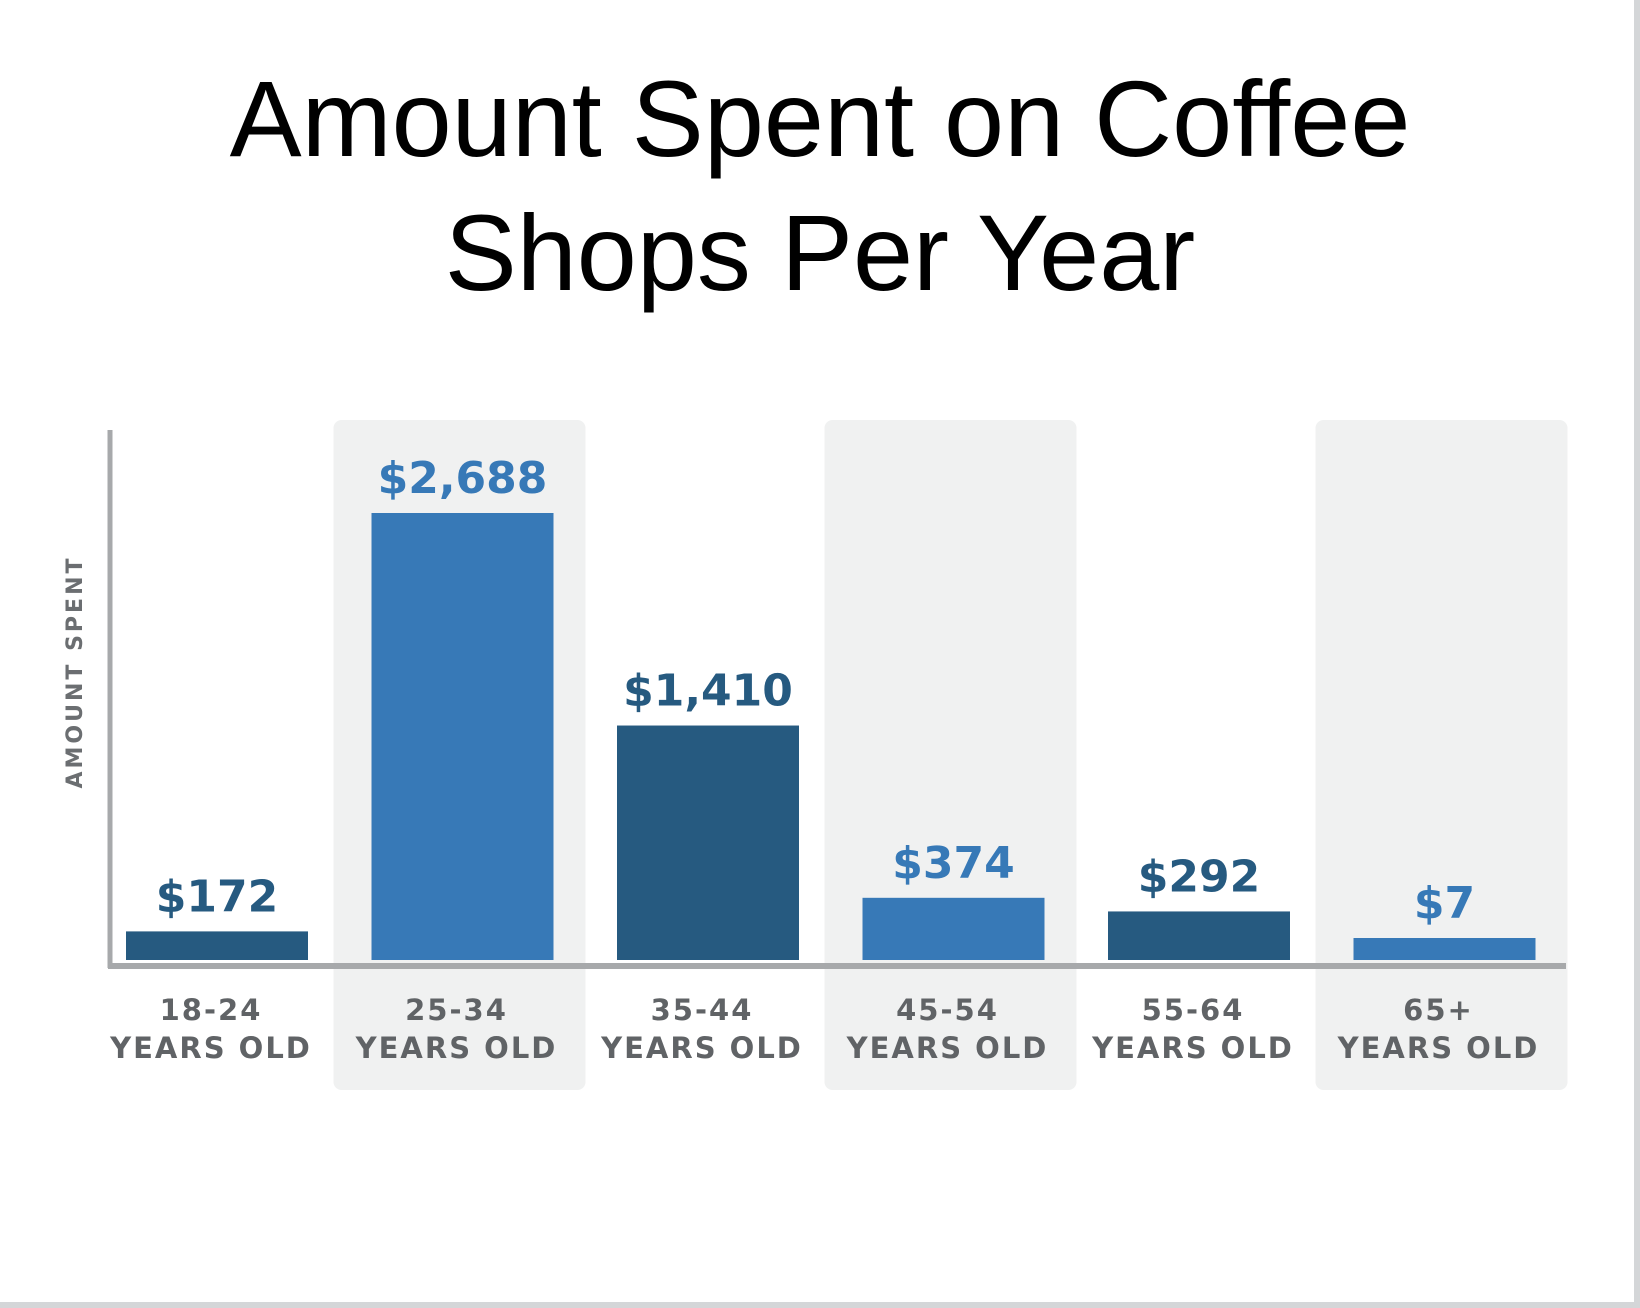 This screenshot has width=1640, height=1308. What do you see at coordinates (210, 1048) in the screenshot?
I see `x-tick-label-0-line-1: YEARS OLD` at bounding box center [210, 1048].